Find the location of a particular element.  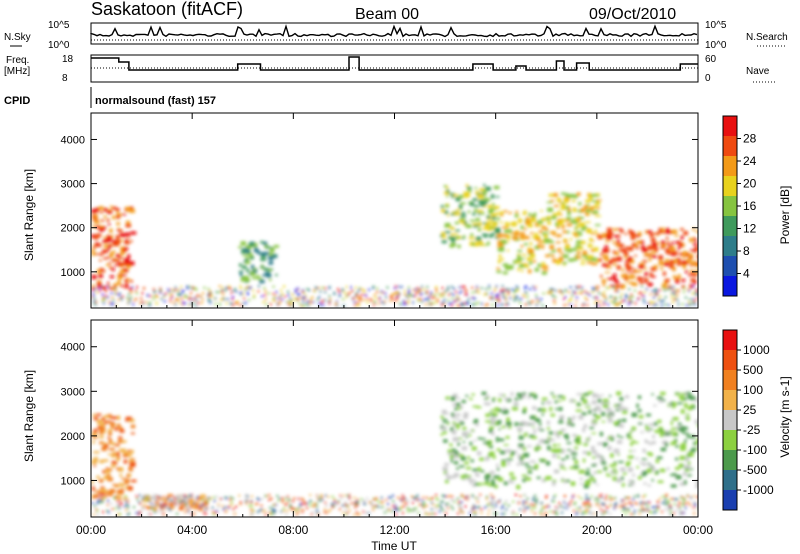

colorbar-tick-label: 12 is located at coordinates (750, 229).